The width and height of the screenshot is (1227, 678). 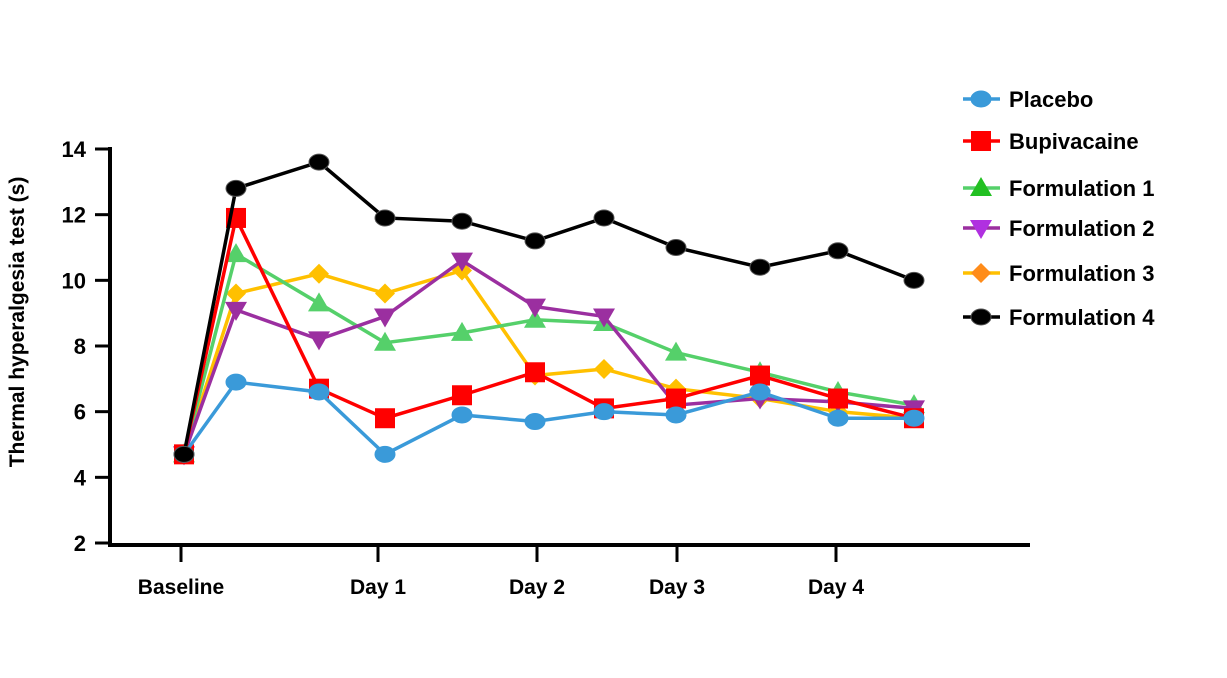 What do you see at coordinates (378, 587) in the screenshot?
I see `x-tick-label: Day 1` at bounding box center [378, 587].